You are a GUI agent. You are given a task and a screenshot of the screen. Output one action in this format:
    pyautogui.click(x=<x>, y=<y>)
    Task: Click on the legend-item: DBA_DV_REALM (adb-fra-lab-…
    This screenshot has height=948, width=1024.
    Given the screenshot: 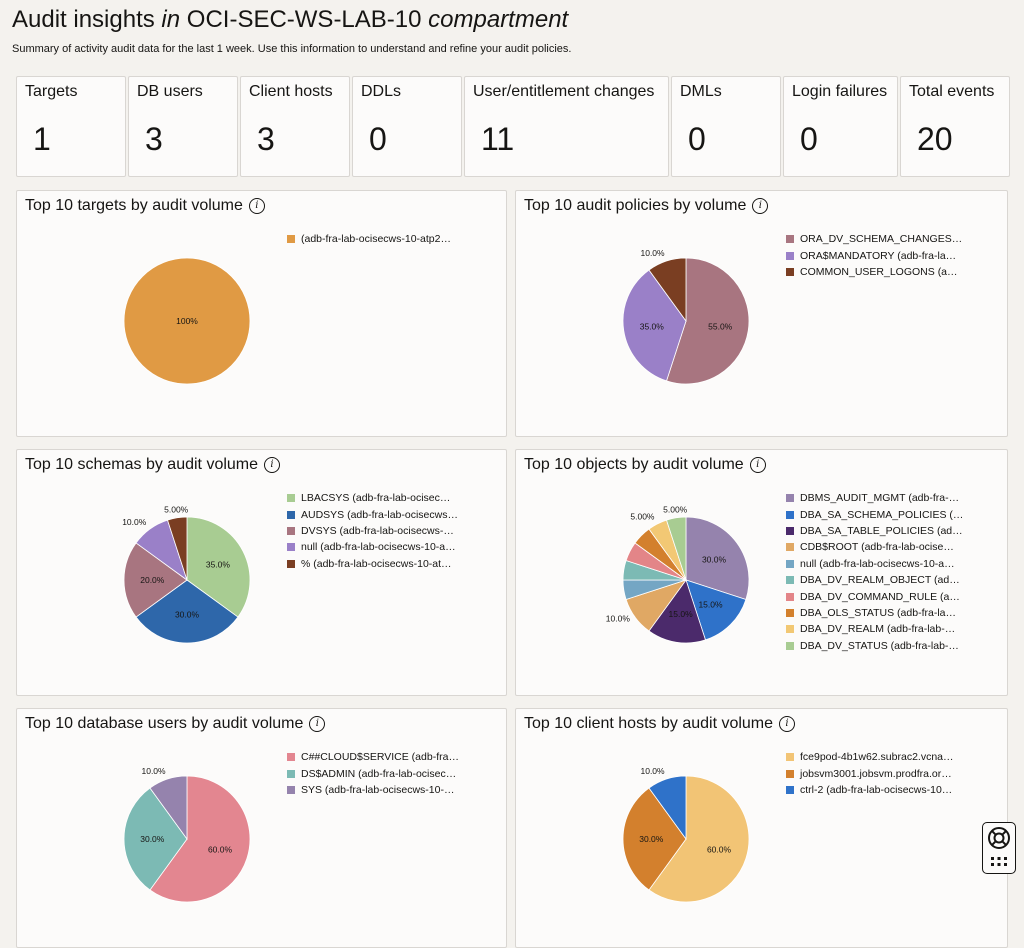 What is the action you would take?
    pyautogui.click(x=874, y=629)
    